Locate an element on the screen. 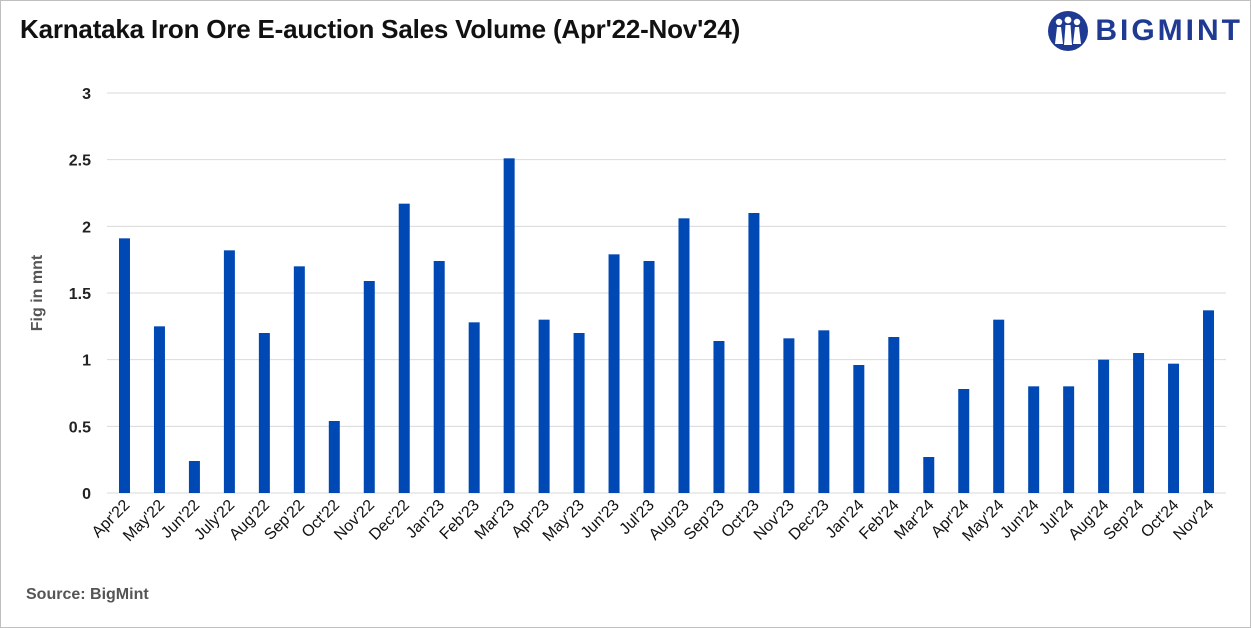 This screenshot has height=628, width=1251. brand-name: BIGMINT is located at coordinates (1169, 30).